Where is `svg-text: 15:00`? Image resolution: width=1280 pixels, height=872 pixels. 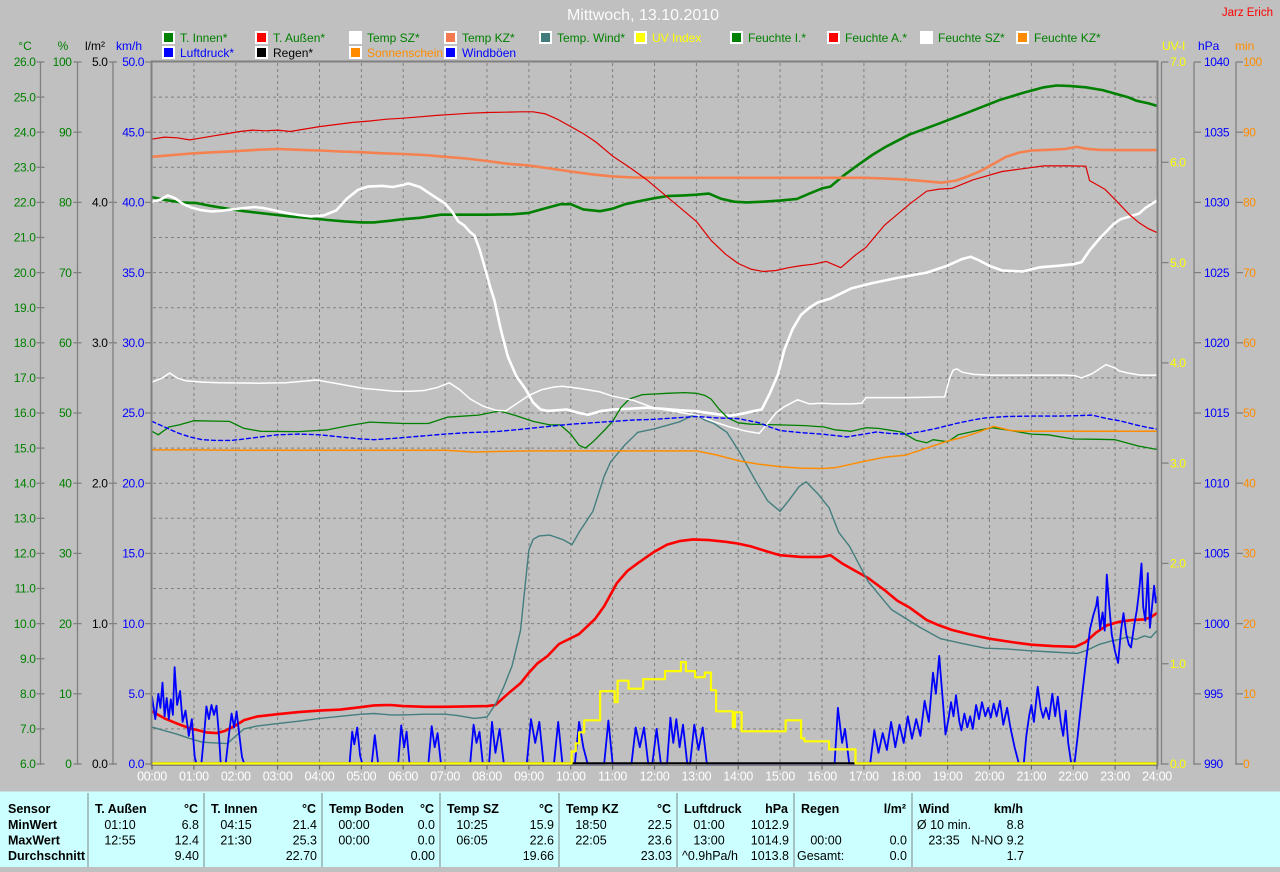
svg-text: 15:00 is located at coordinates (780, 777).